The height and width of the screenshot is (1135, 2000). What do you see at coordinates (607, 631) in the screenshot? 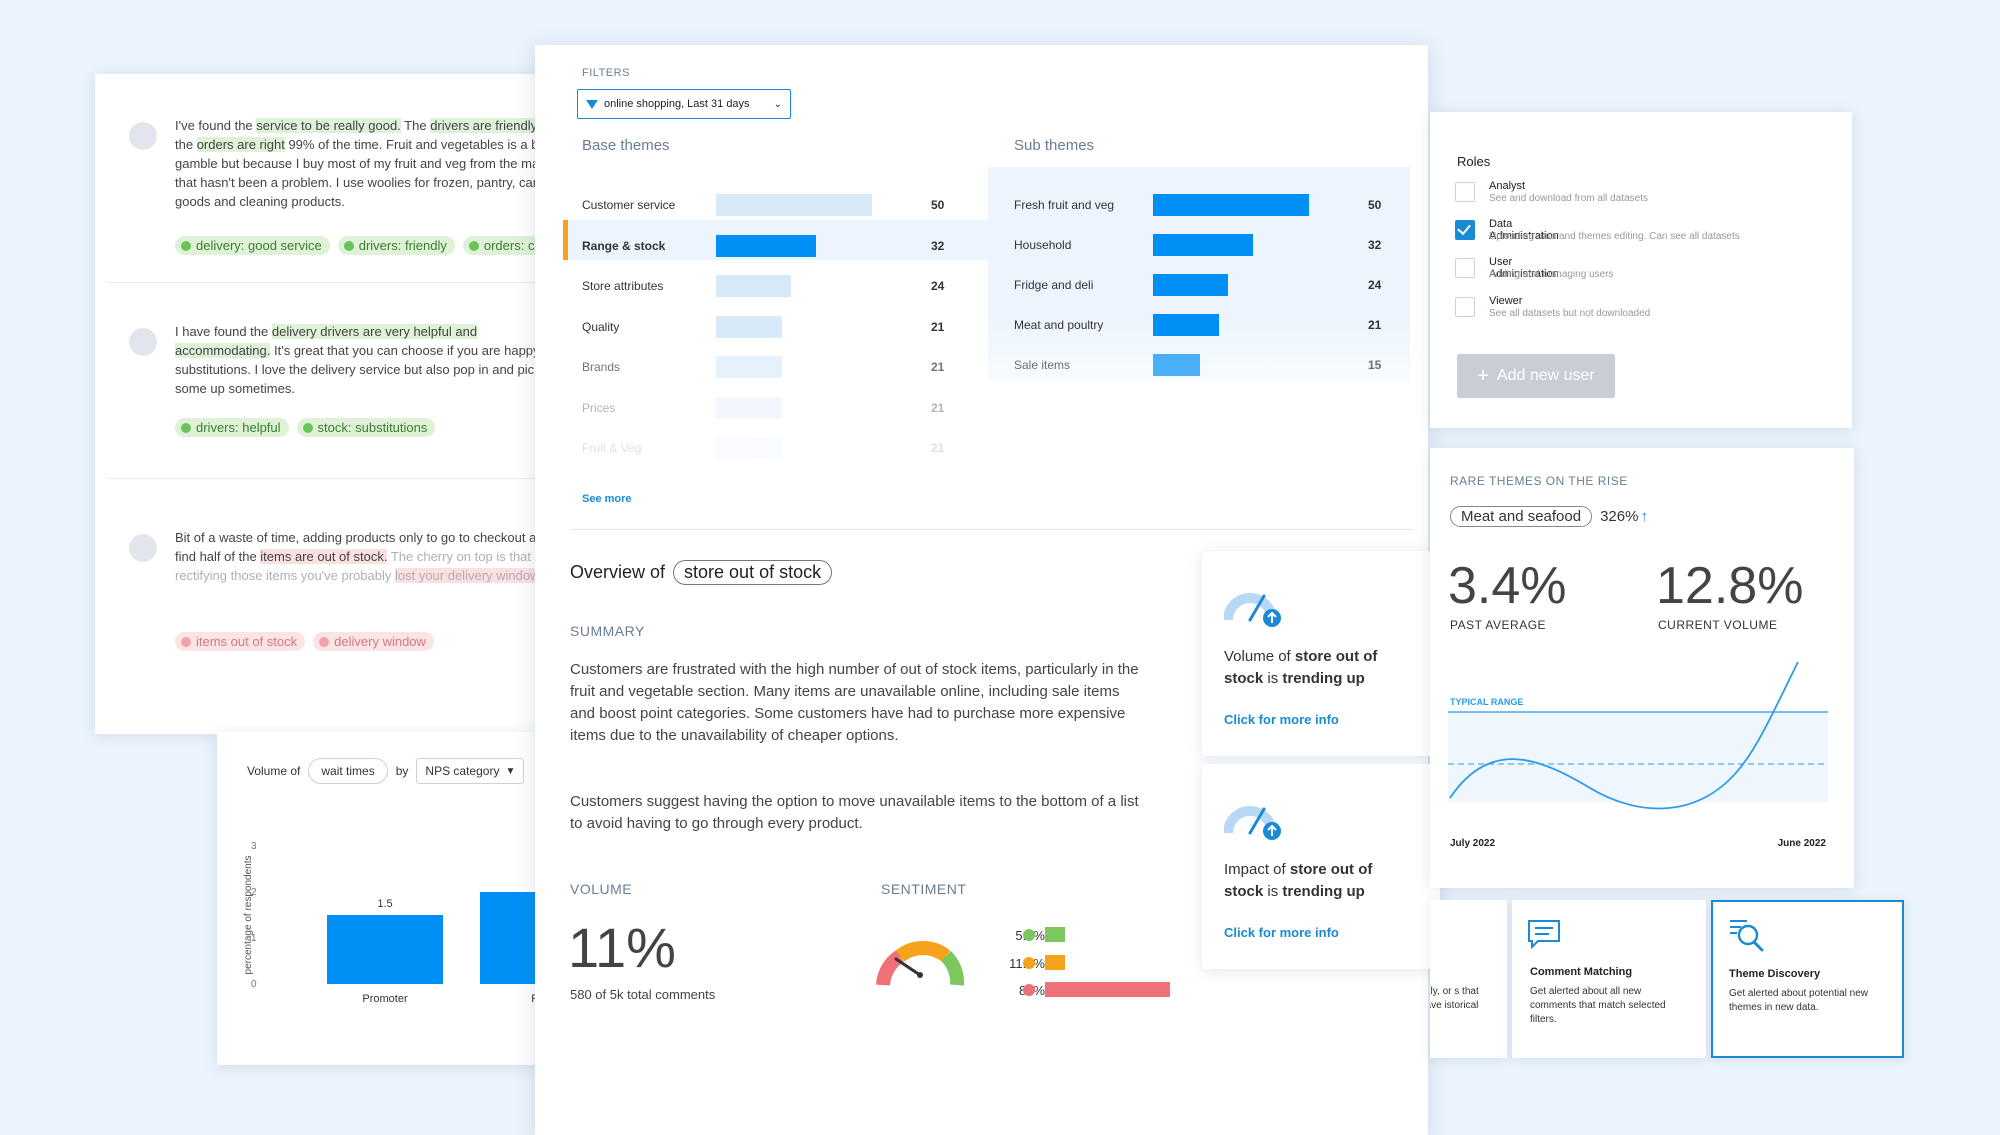
I see `summary-label: SUMMARY` at bounding box center [607, 631].